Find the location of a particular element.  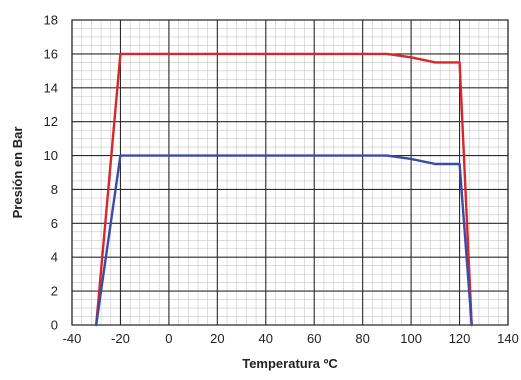

x-tick-label: 20 is located at coordinates (217, 338).